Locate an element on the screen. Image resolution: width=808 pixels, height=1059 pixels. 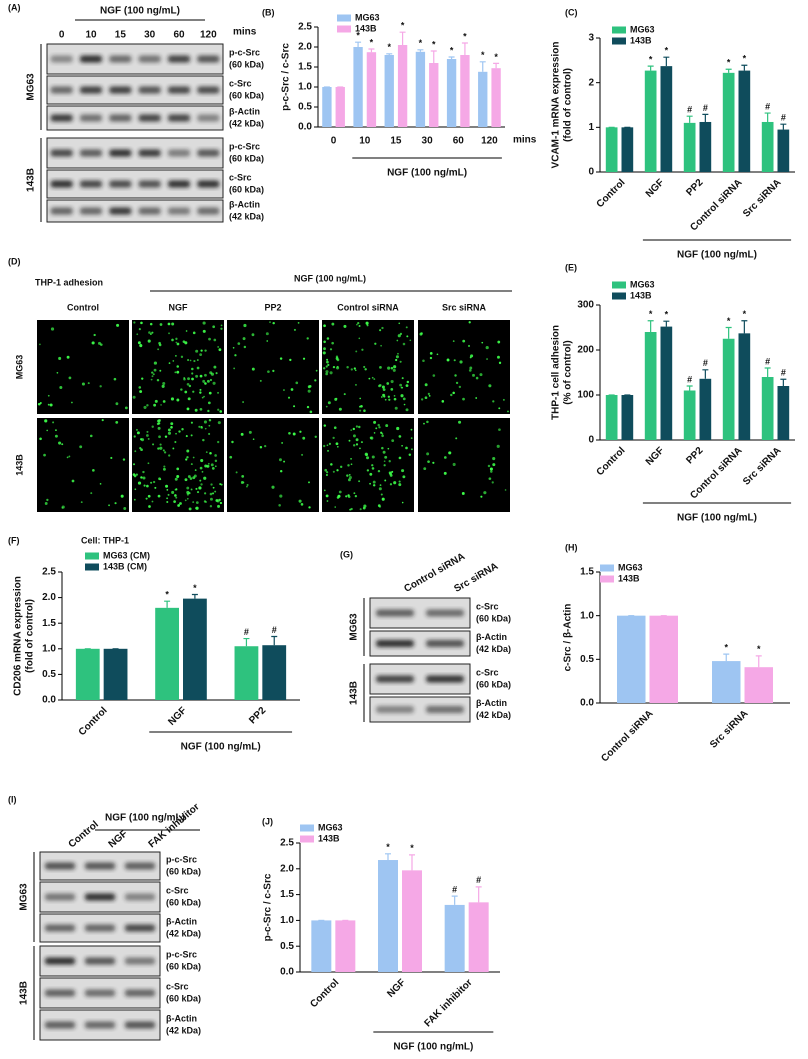
y-tick-label: 2.5 is located at coordinates (49, 572).